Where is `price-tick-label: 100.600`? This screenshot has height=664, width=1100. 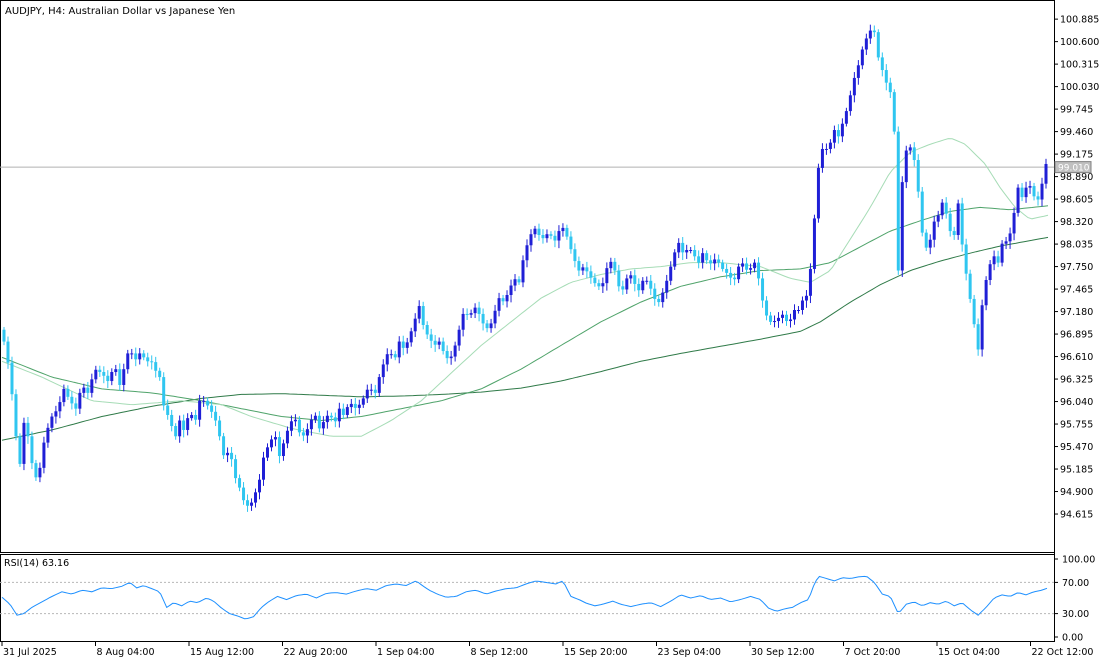 price-tick-label: 100.600 is located at coordinates (1079, 42).